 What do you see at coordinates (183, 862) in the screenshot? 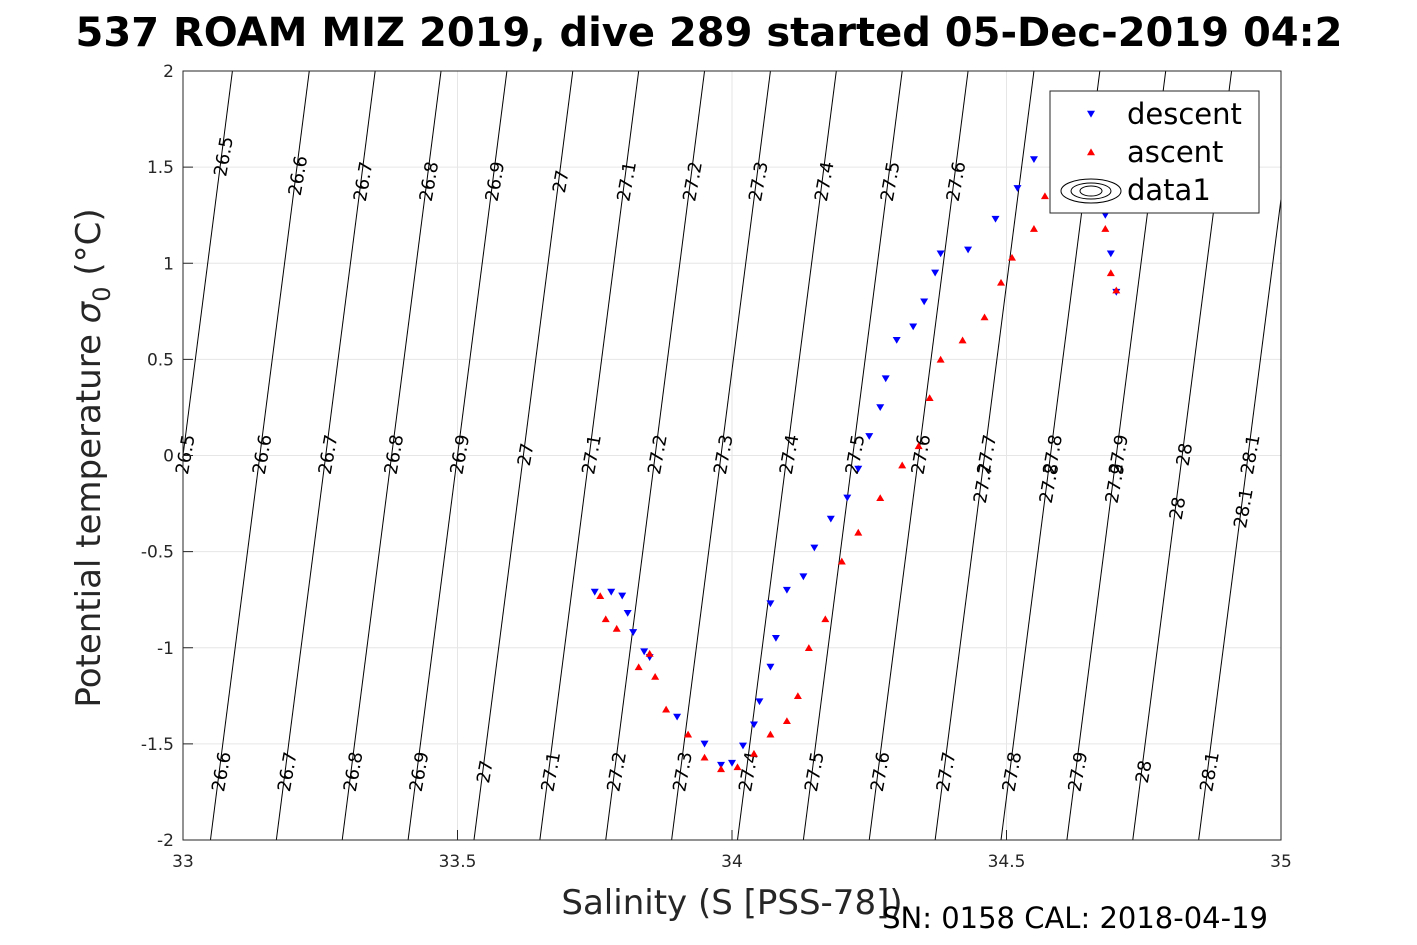
I see `x-tick-label: 33` at bounding box center [183, 862].